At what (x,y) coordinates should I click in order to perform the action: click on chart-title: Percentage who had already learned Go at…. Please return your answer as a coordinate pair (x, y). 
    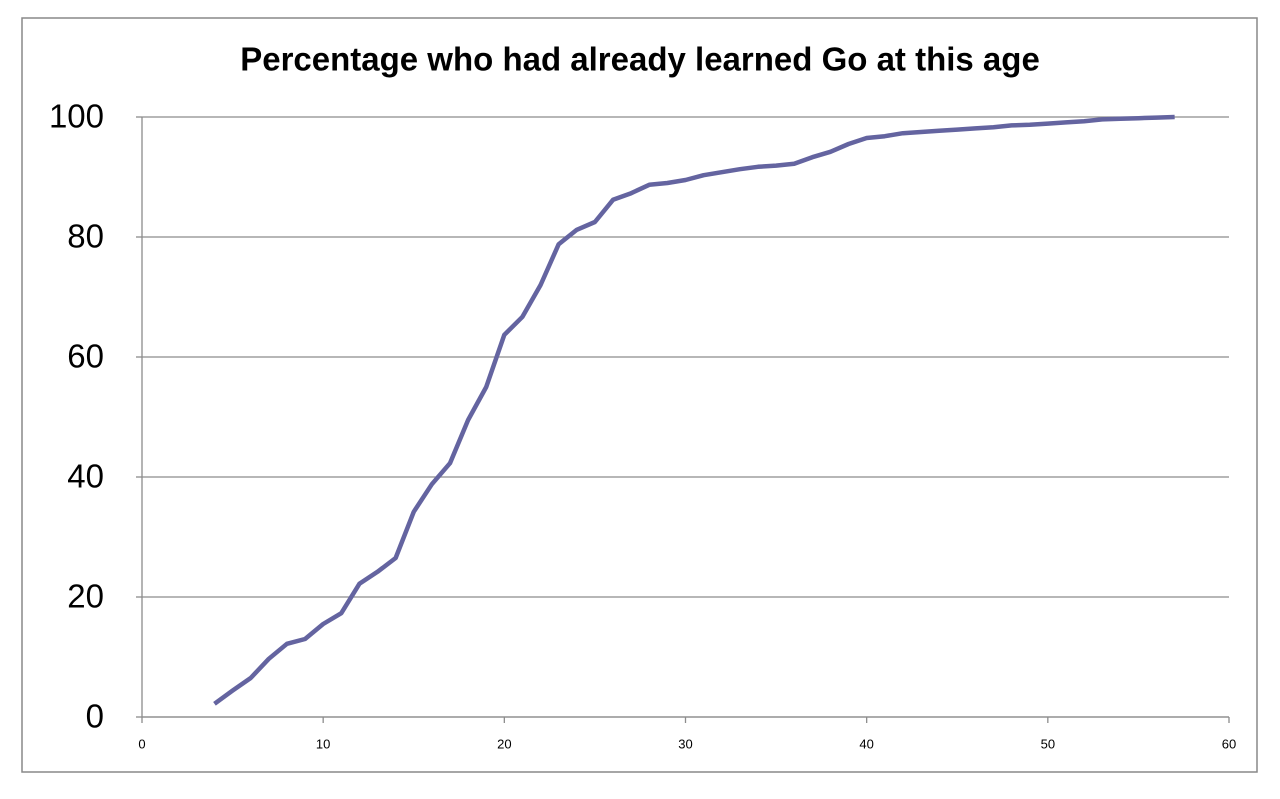
    Looking at the image, I should click on (640, 59).